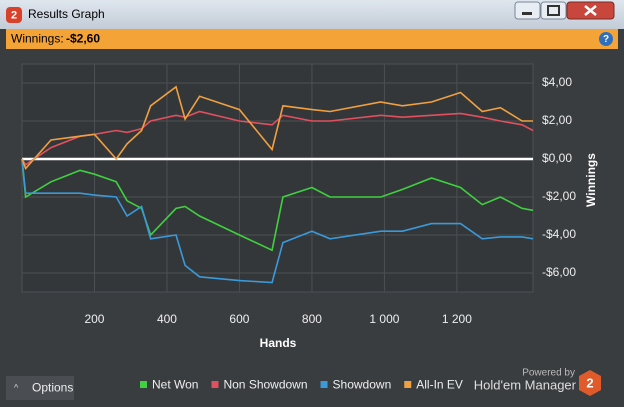  I want to click on powered-by: Powered by, so click(548, 373).